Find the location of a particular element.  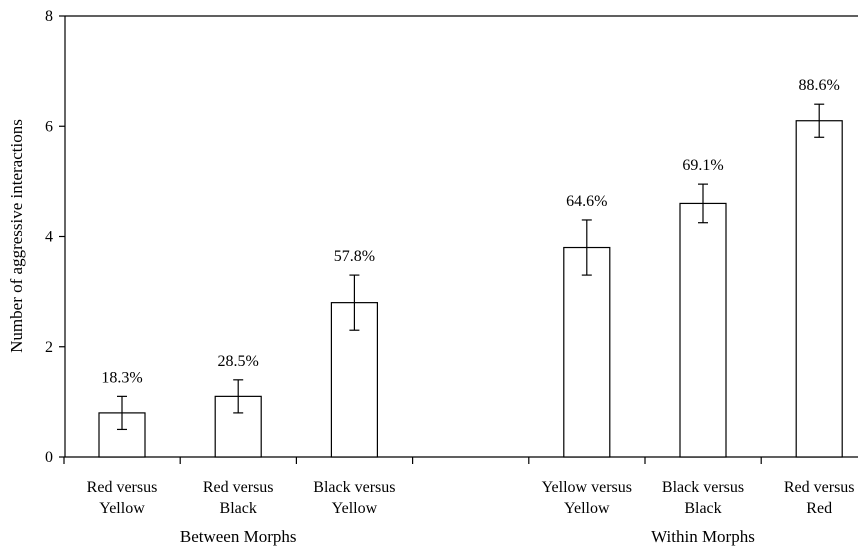

data-label: 69.1% is located at coordinates (702, 165).